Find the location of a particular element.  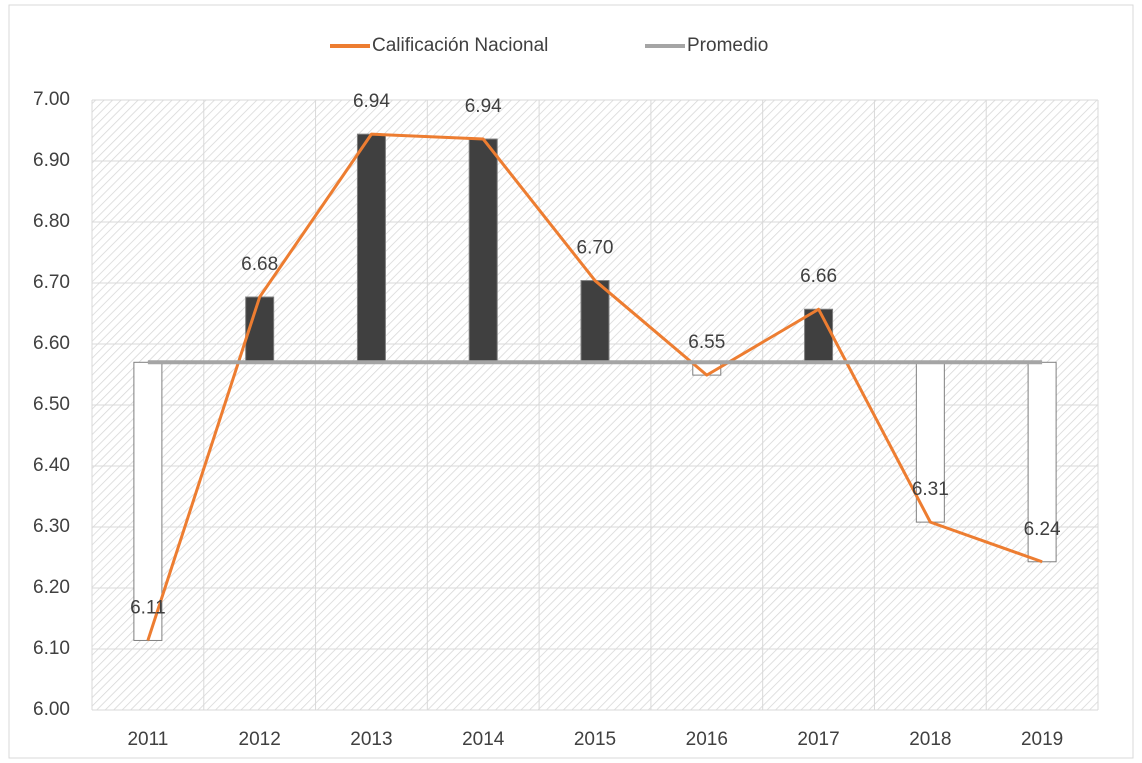

data-label: 6.66 is located at coordinates (818, 276).